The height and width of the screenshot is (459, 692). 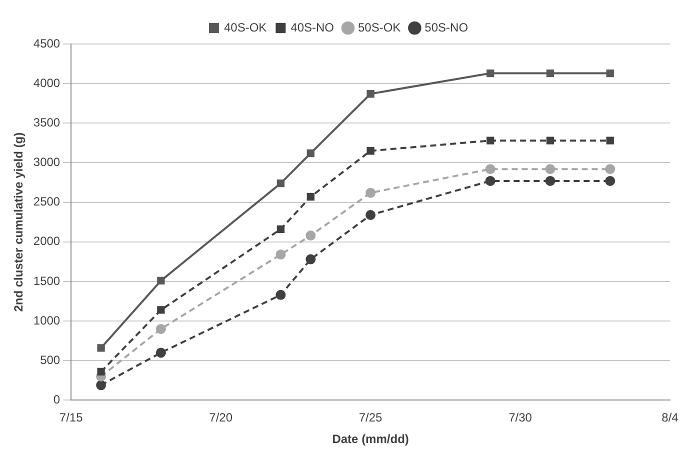 What do you see at coordinates (50, 359) in the screenshot?
I see `y-tick-label: 500` at bounding box center [50, 359].